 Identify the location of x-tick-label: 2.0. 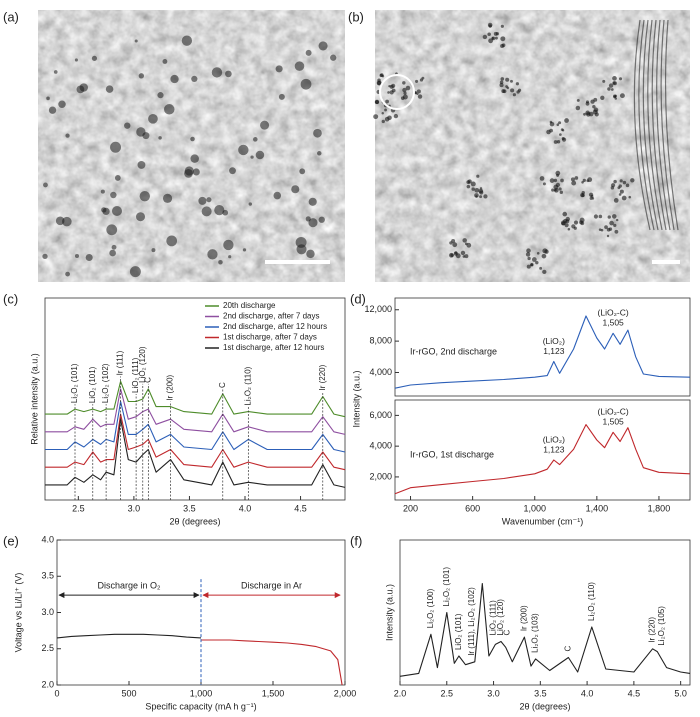
(400, 693).